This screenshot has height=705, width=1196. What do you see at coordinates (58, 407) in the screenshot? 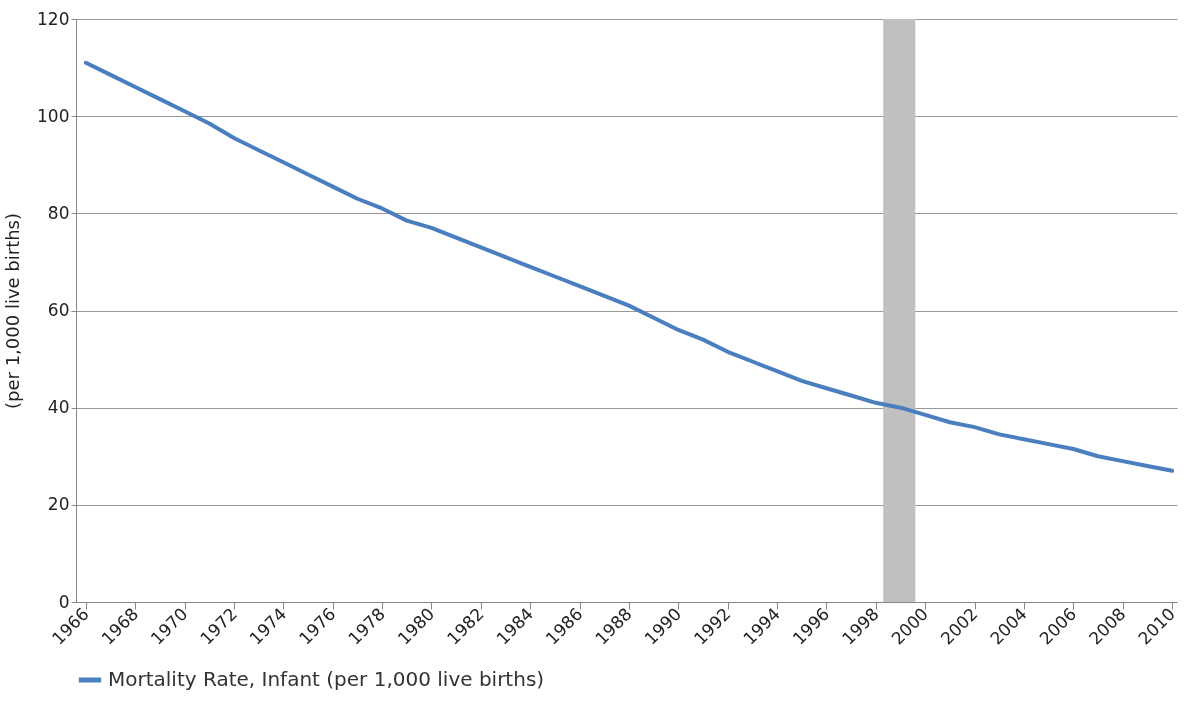
I see `y-tick-label: 40` at bounding box center [58, 407].